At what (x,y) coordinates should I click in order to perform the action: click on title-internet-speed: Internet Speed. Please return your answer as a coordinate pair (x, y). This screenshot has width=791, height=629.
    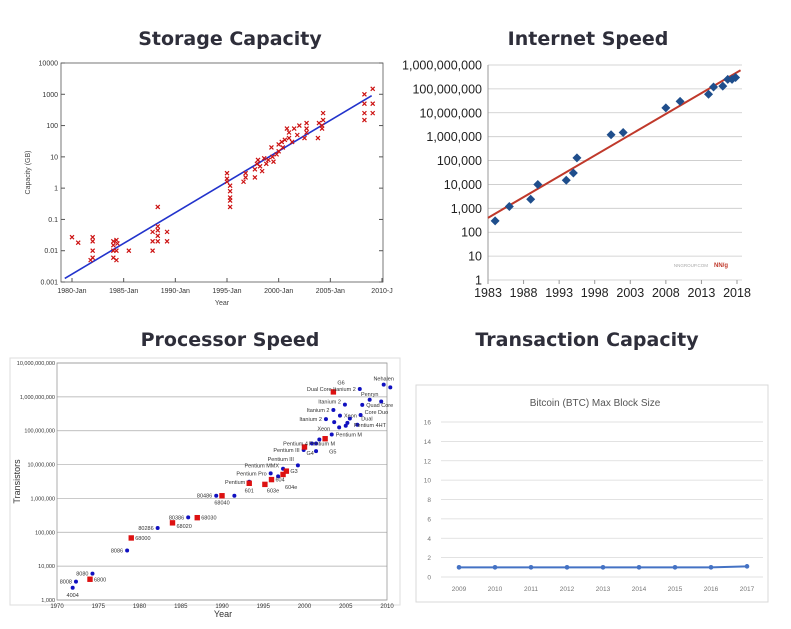
    Looking at the image, I should click on (588, 39).